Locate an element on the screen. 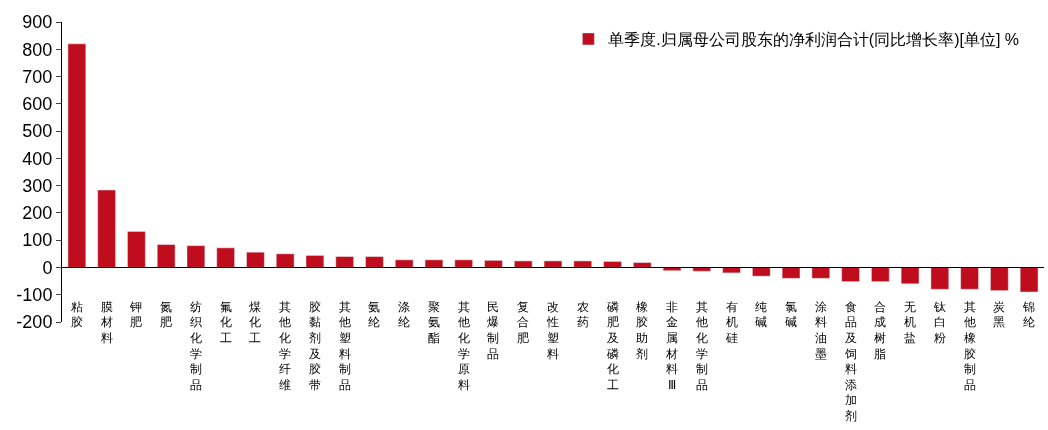  x-tick-label: 其他化学原料 is located at coordinates (463, 345).